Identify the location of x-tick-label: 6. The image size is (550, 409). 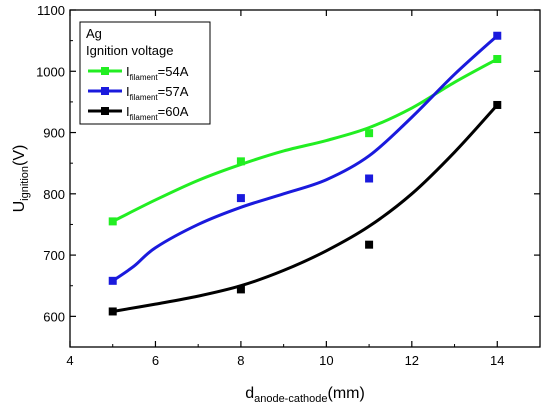
(155, 360).